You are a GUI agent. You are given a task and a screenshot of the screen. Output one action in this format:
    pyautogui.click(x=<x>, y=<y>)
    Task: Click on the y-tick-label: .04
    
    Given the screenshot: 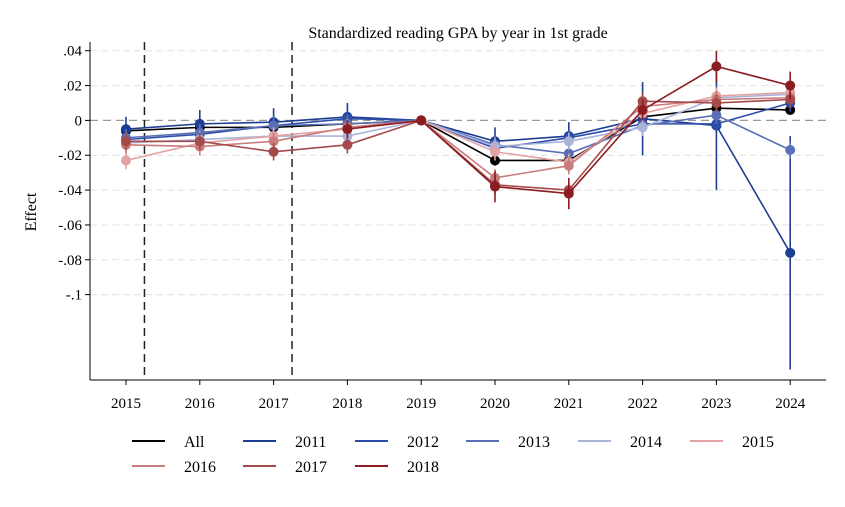 What is the action you would take?
    pyautogui.click(x=72, y=52)
    